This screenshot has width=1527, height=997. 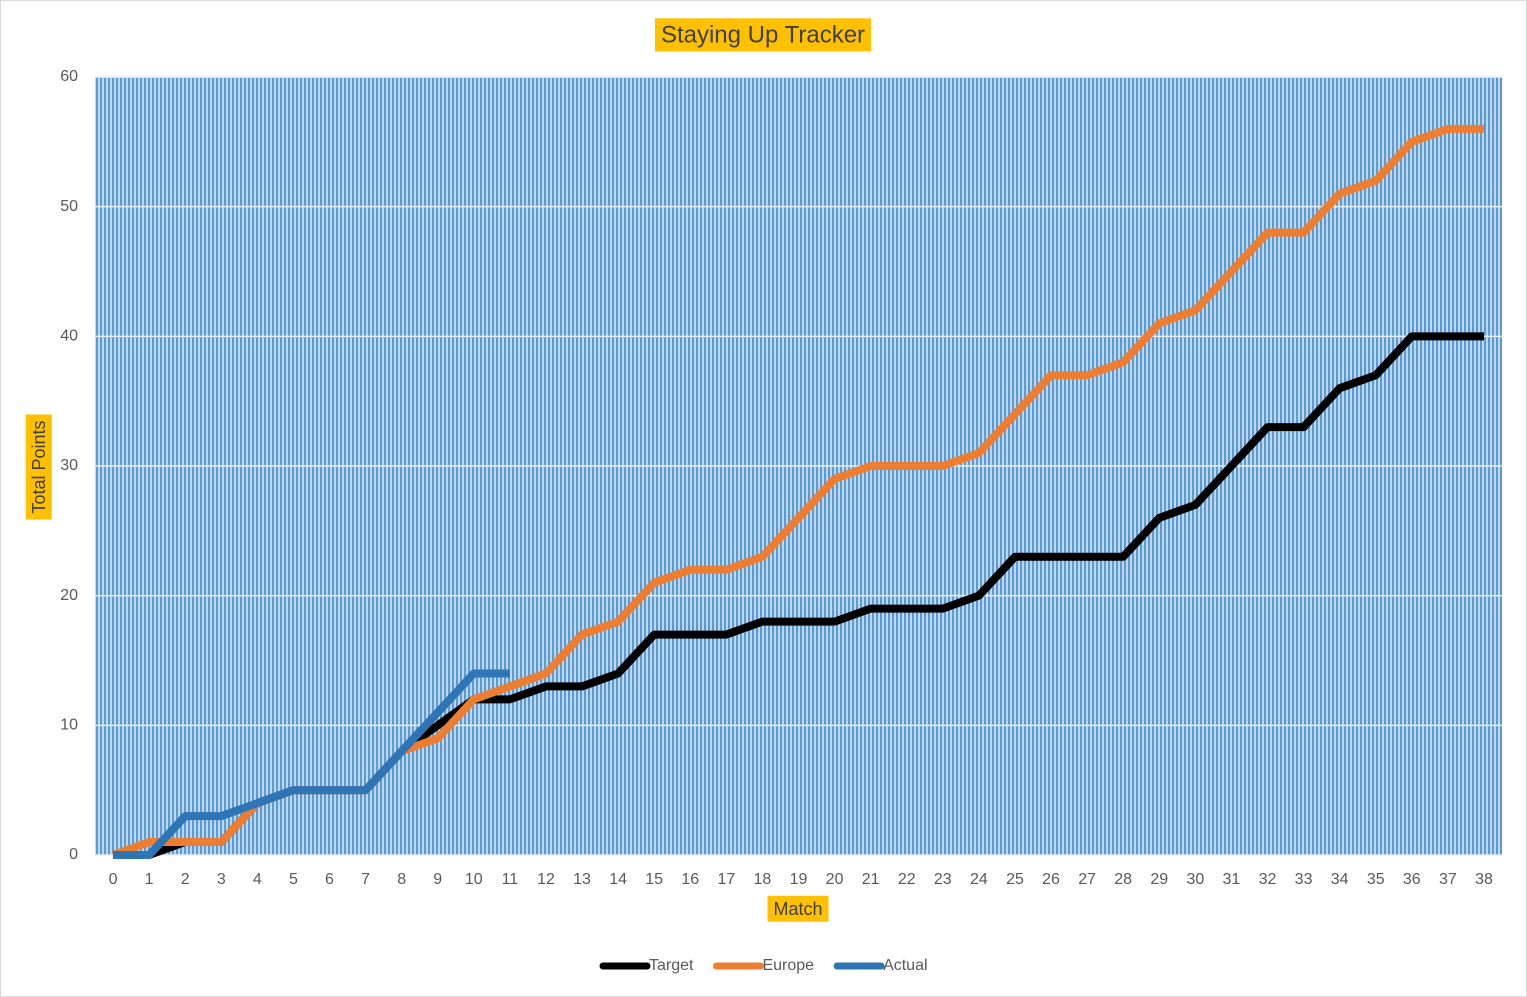 What do you see at coordinates (437, 879) in the screenshot?
I see `x-tick-label: 9` at bounding box center [437, 879].